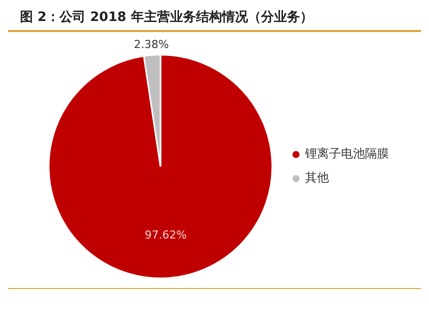  Describe the element at coordinates (346, 153) in the screenshot. I see `legend-label: 锂离子电池隔膜` at that location.